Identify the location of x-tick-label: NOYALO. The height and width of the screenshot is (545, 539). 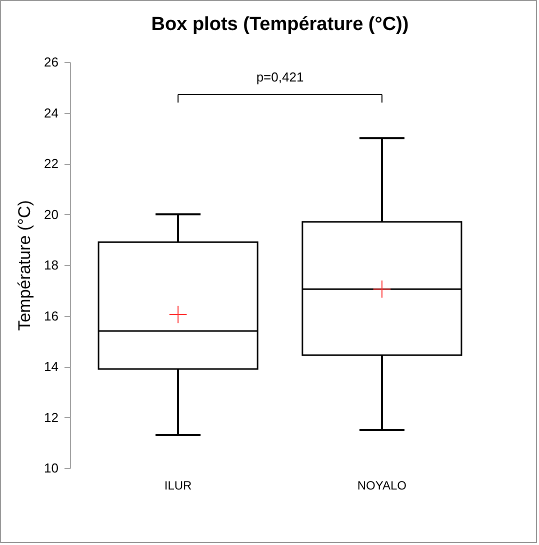
(382, 485).